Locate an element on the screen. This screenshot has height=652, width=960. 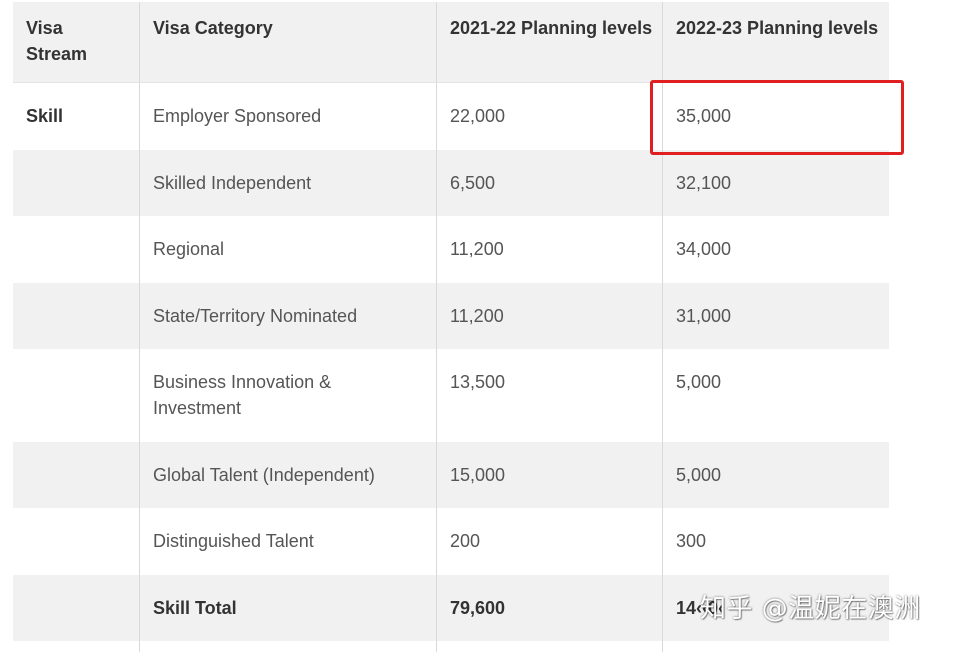
value-2021-22: 200 is located at coordinates (550, 541).